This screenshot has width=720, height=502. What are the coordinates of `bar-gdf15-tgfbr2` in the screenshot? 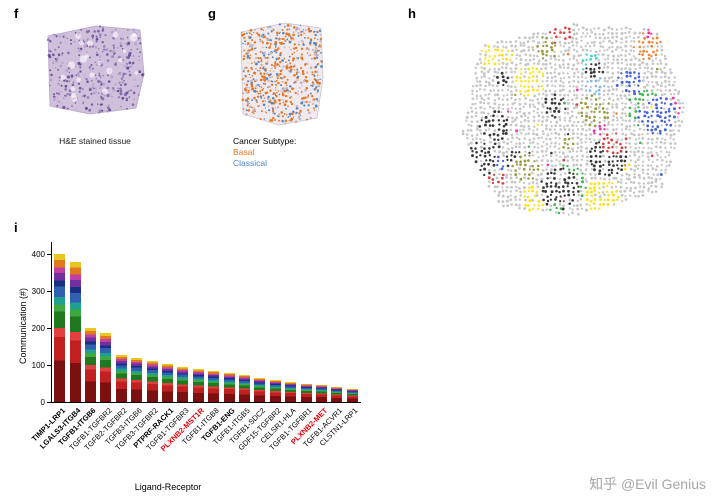 It's located at (275, 390).